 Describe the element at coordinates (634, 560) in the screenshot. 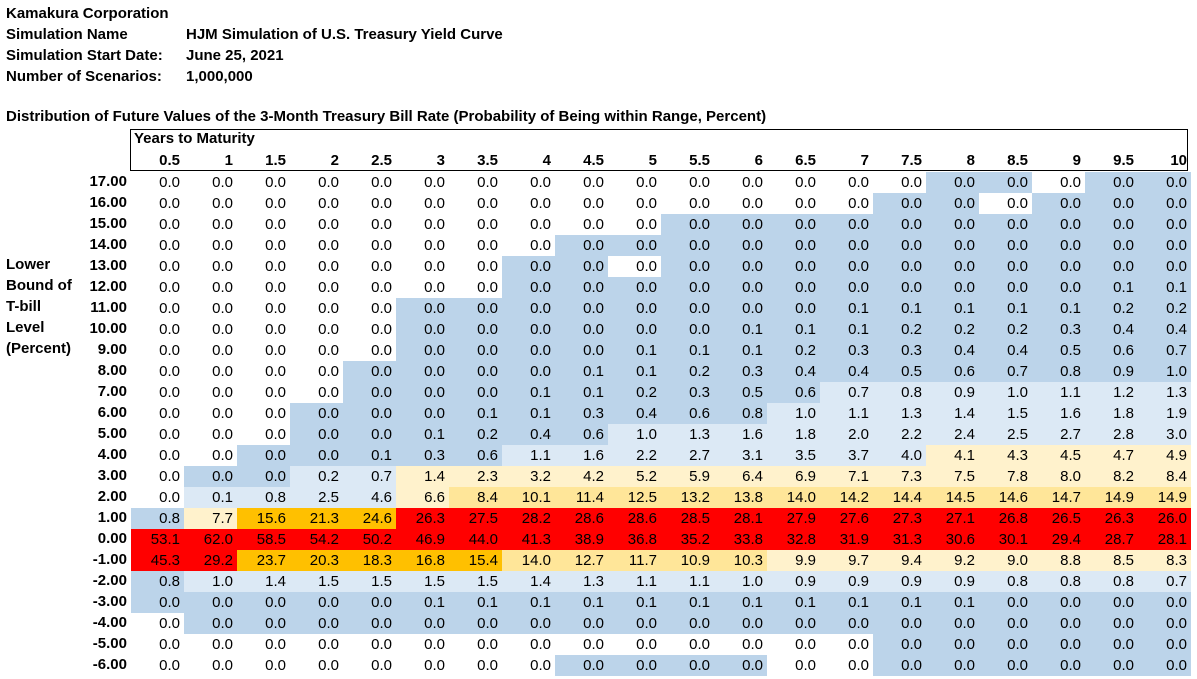

I see `heatmap-cell: 11.7` at that location.